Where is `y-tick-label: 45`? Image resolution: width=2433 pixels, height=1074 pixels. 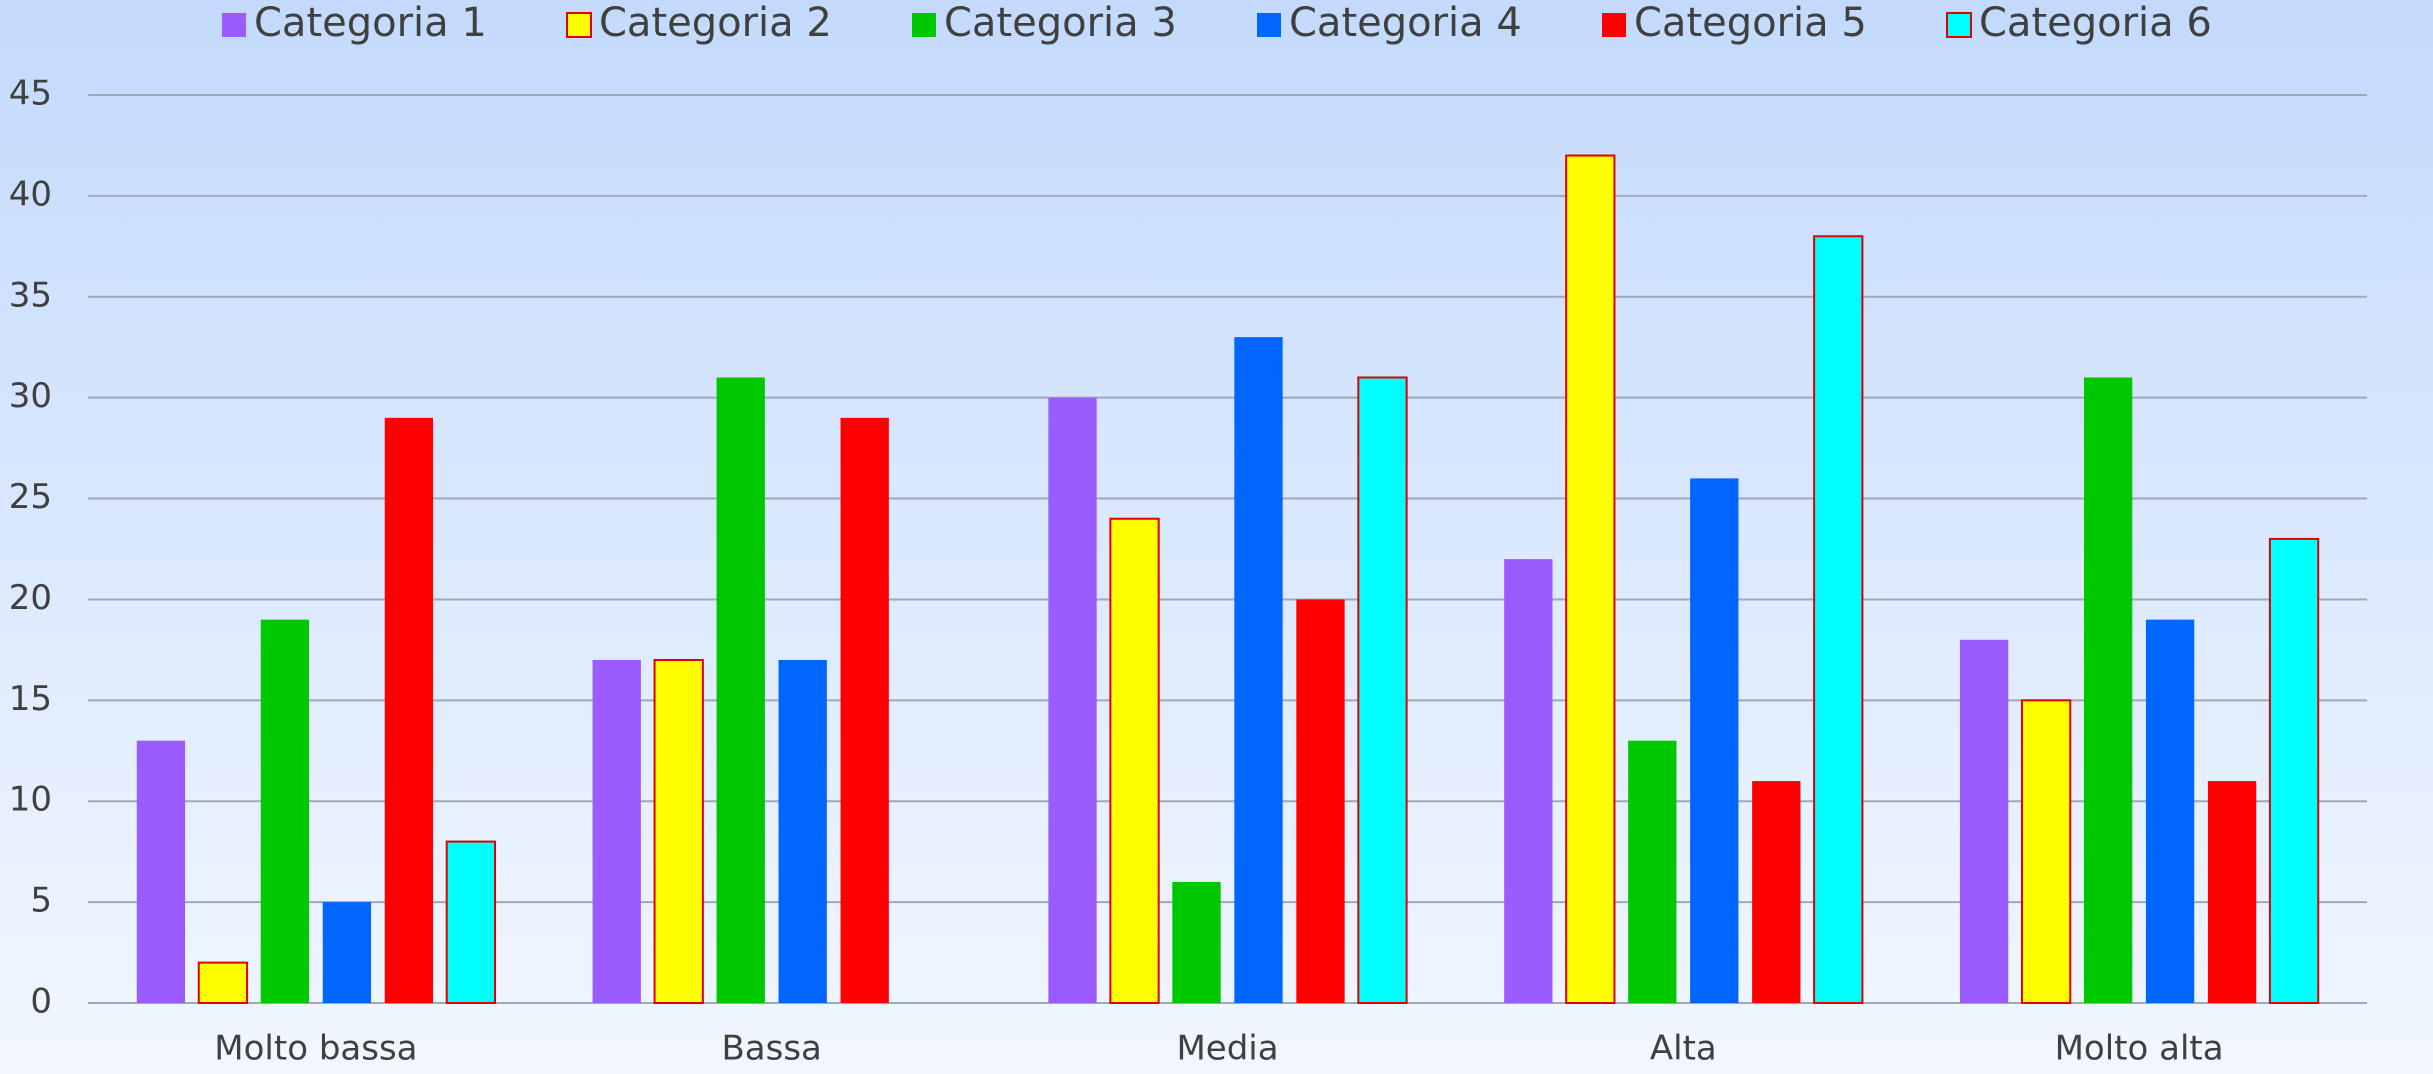
y-tick-label: 45 is located at coordinates (30, 94).